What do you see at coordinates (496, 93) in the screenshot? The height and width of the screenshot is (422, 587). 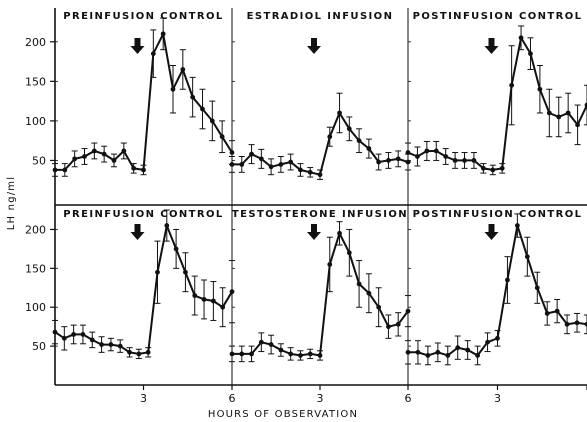 I see `panel-3: POSTINFUSION CONTROL` at bounding box center [496, 93].